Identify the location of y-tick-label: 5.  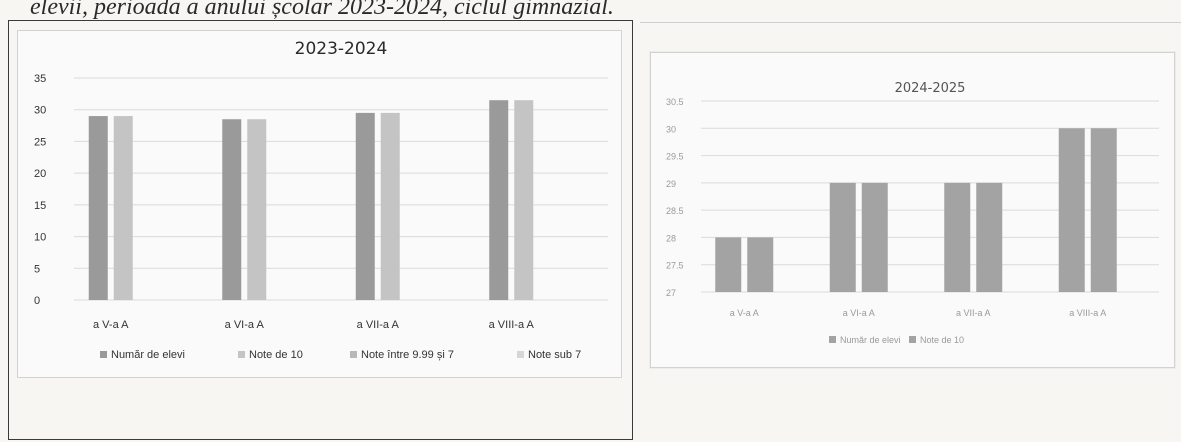
(37, 269).